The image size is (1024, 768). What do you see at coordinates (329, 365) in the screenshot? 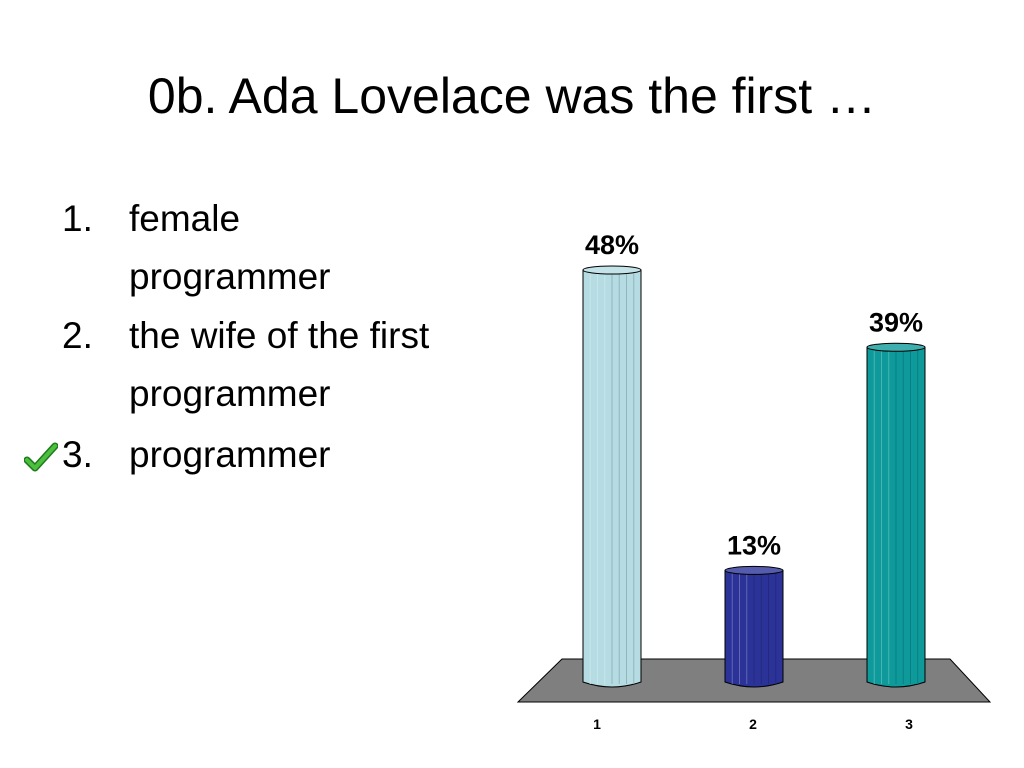
I see `option-text: the wife of the first programmer` at bounding box center [329, 365].